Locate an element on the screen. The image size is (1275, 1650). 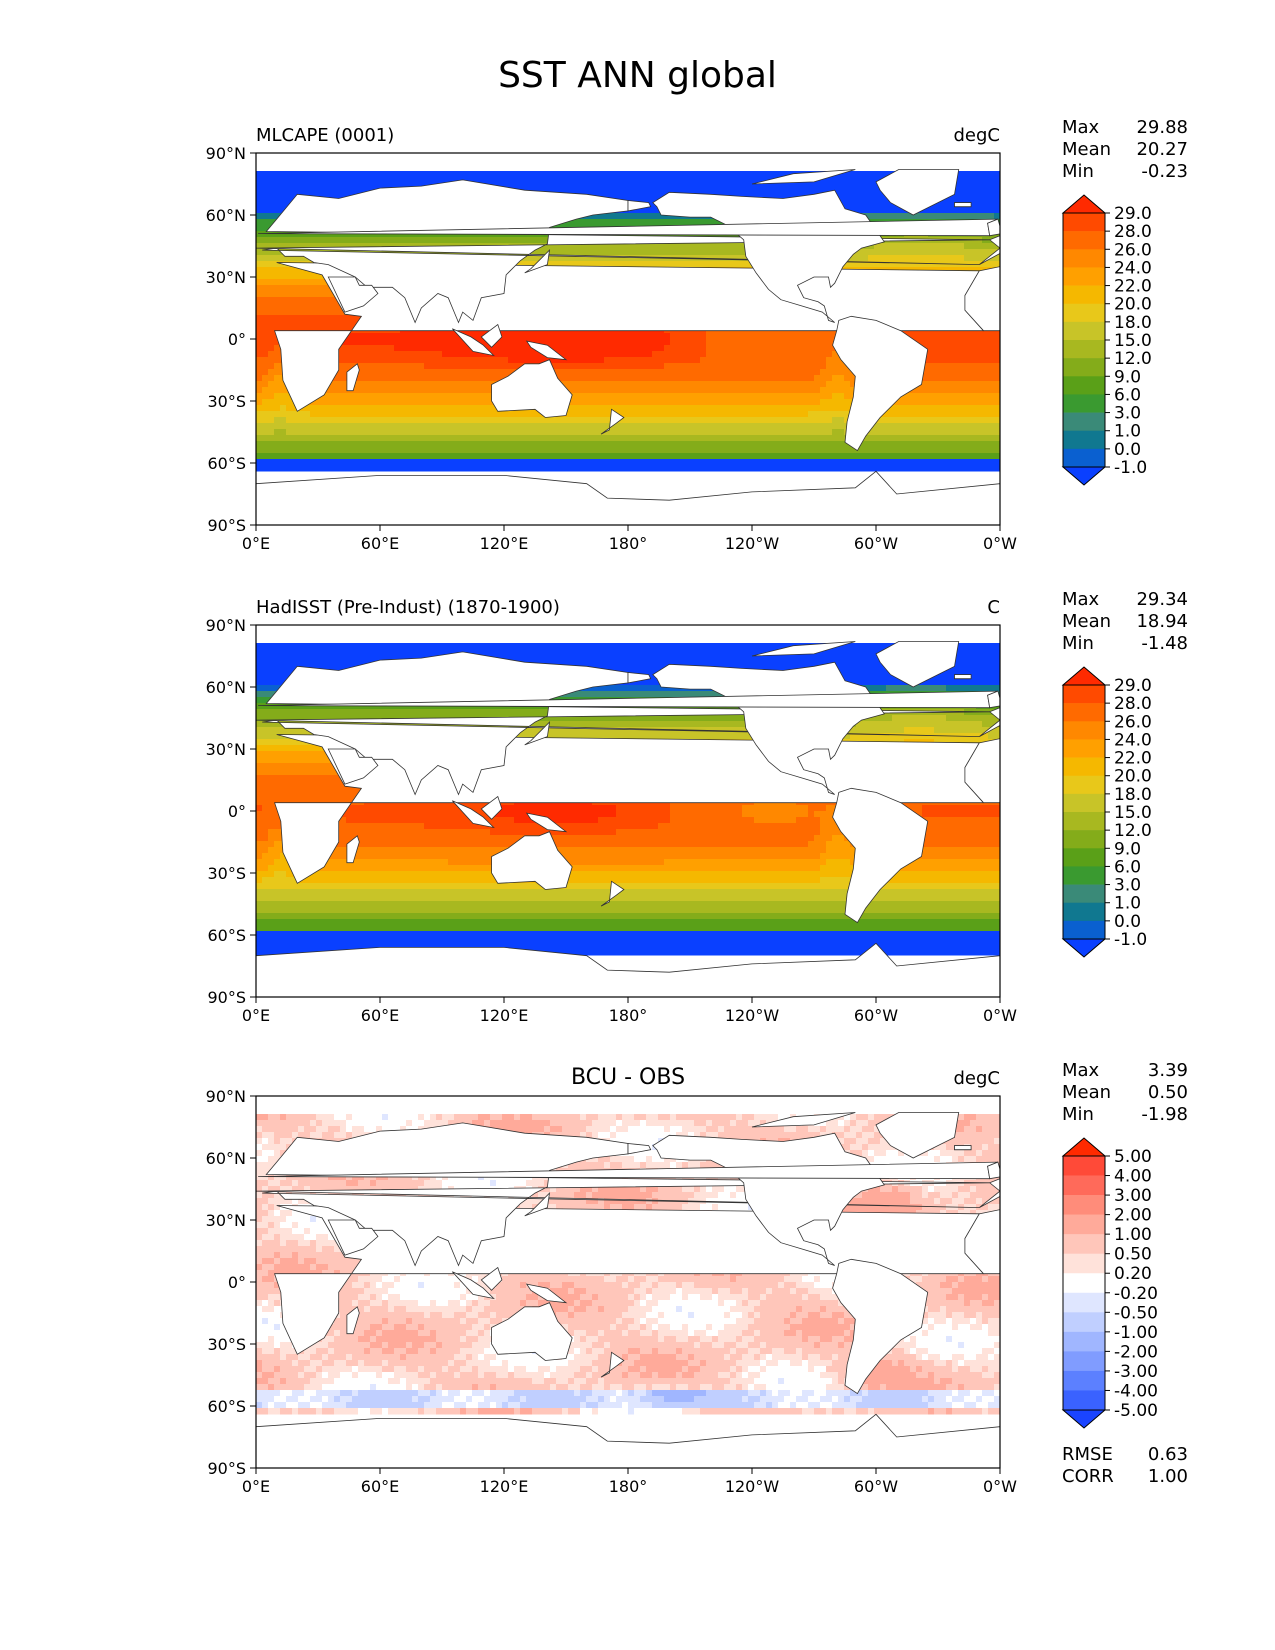
stat-value: -1.48 is located at coordinates (1164, 643).